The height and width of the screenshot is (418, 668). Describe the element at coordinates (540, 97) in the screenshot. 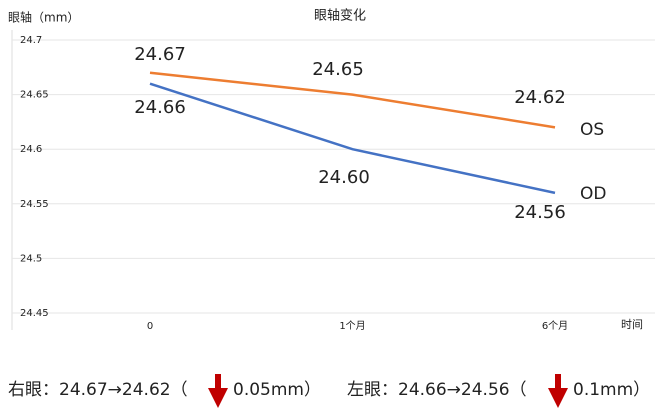

I see `data-label: 24.62` at that location.